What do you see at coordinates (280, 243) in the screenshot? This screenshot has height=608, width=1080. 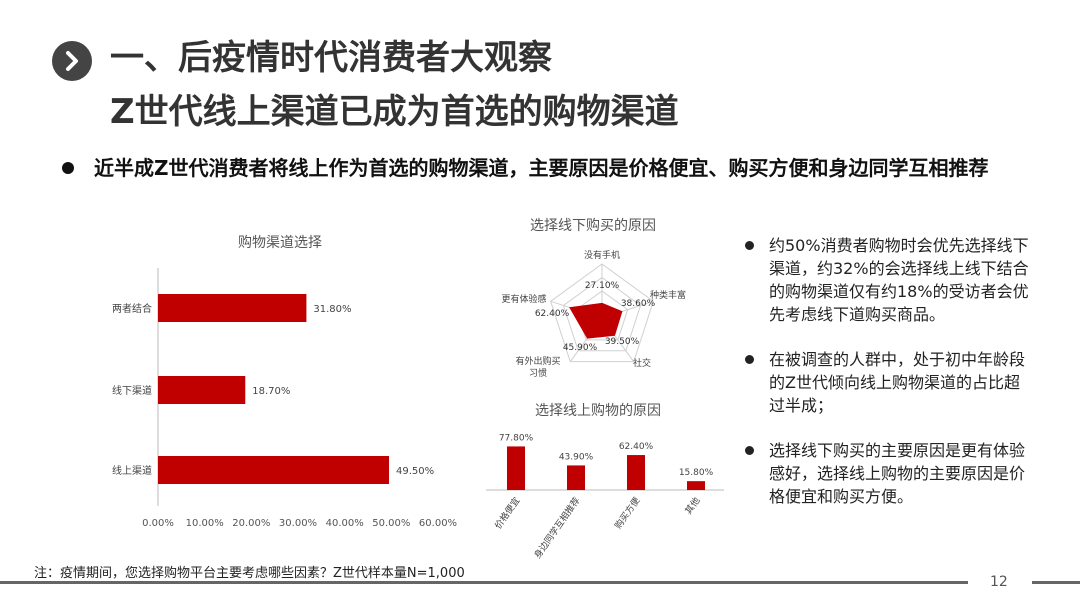 I see `chart1-title: 购物渠道选择` at bounding box center [280, 243].